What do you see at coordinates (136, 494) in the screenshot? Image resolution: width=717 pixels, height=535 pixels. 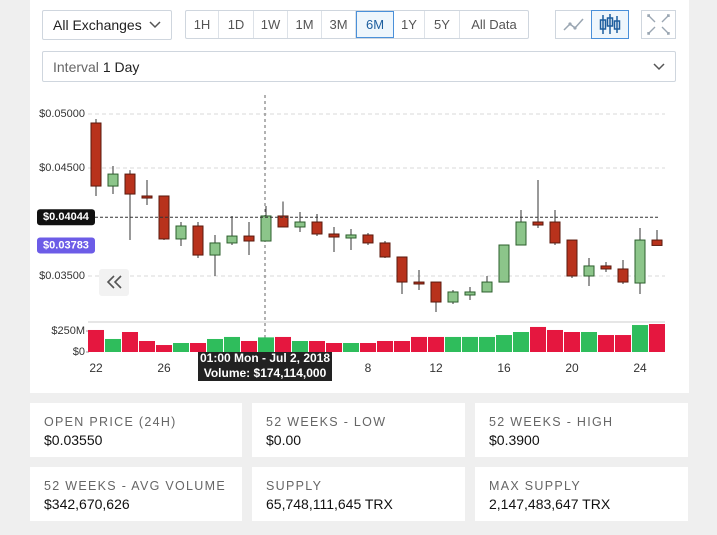 I see `stat-card: 52 WEEKS - AVG VOLUME $342,670,626` at bounding box center [136, 494].